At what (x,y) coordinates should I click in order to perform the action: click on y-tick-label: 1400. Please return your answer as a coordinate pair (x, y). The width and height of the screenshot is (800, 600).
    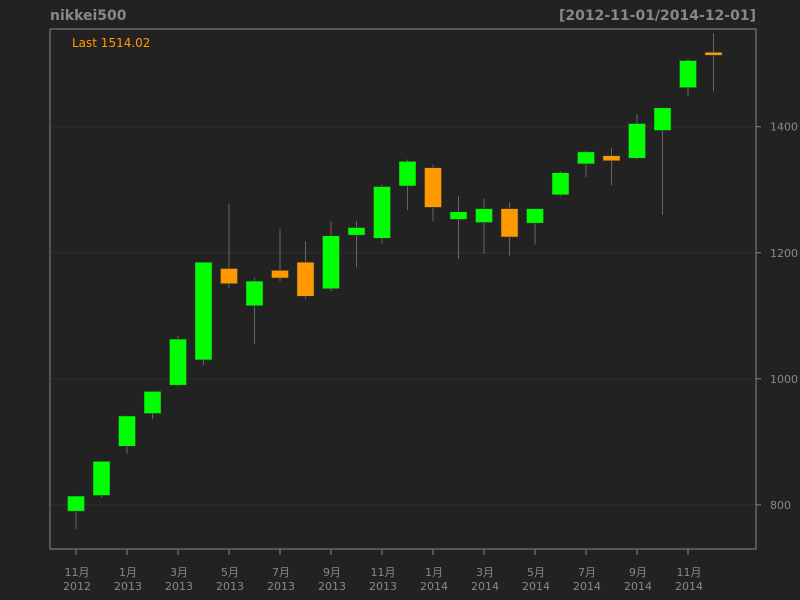
    Looking at the image, I should click on (784, 127).